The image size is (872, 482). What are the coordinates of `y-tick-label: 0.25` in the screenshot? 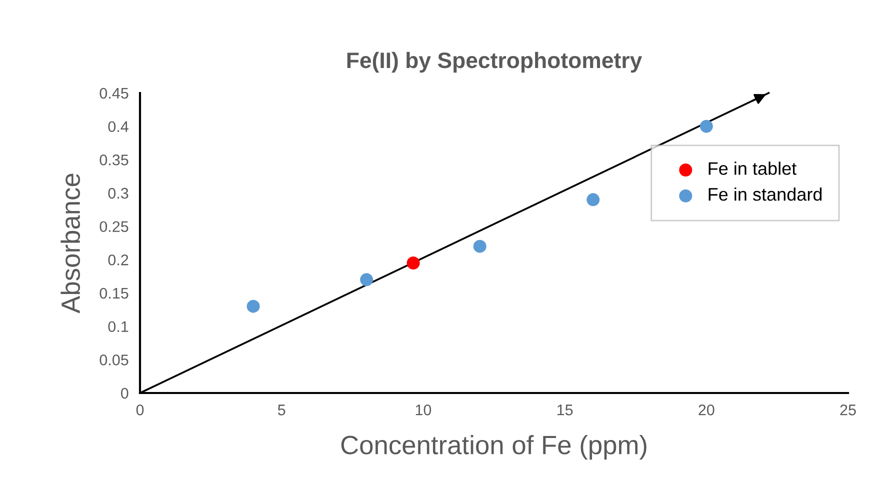 It's located at (114, 226).